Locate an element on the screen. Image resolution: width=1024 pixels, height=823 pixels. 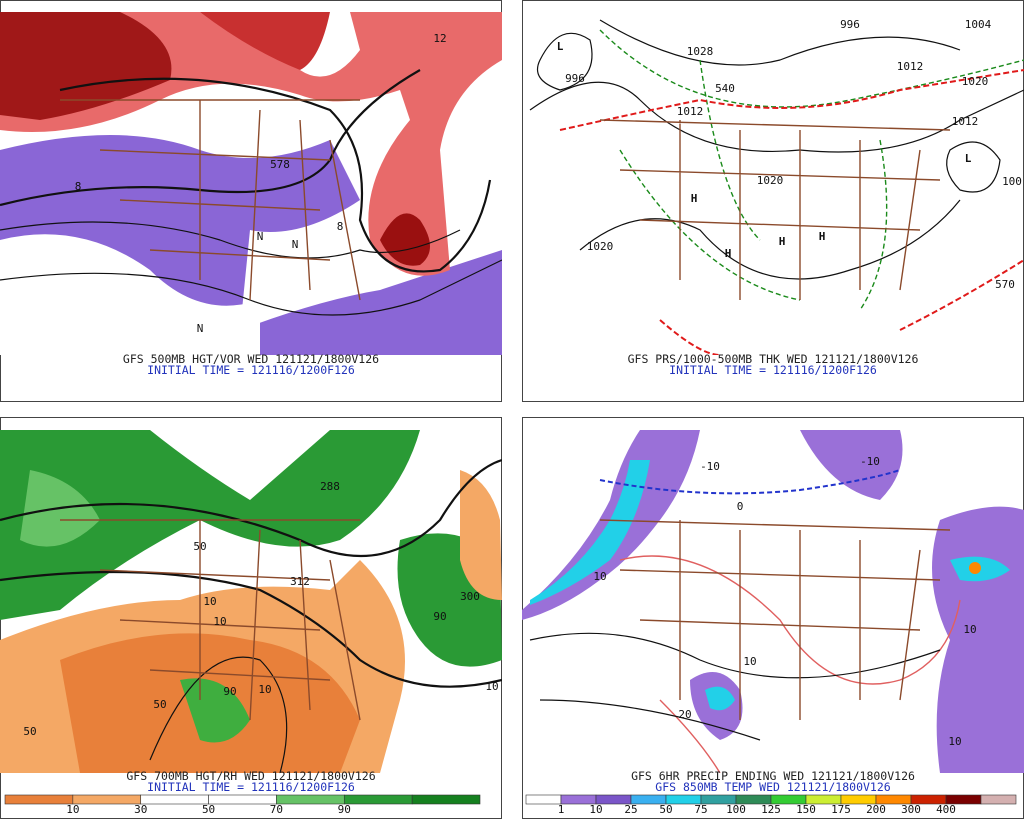
colorbar-label: 25 is located at coordinates (630, 809).